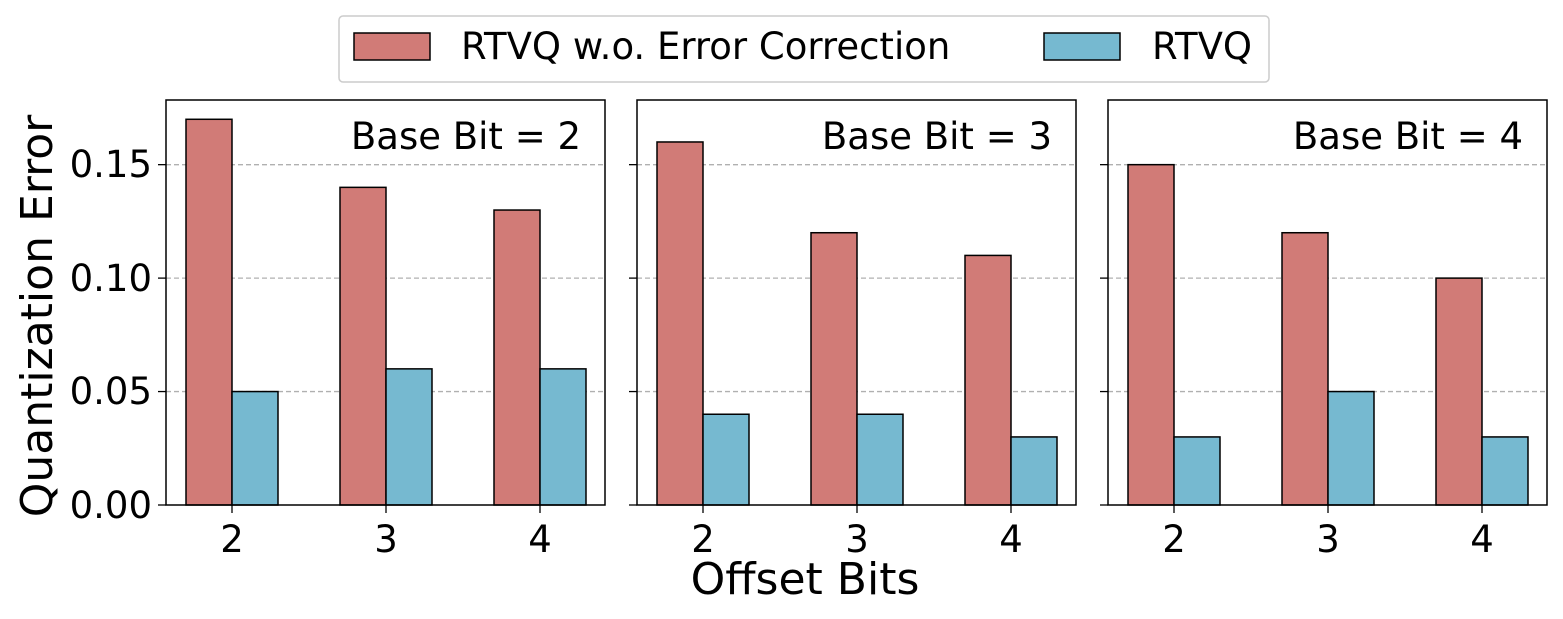 This screenshot has width=1563, height=619. What do you see at coordinates (111, 164) in the screenshot?
I see `y-tick-label: 0.15` at bounding box center [111, 164].